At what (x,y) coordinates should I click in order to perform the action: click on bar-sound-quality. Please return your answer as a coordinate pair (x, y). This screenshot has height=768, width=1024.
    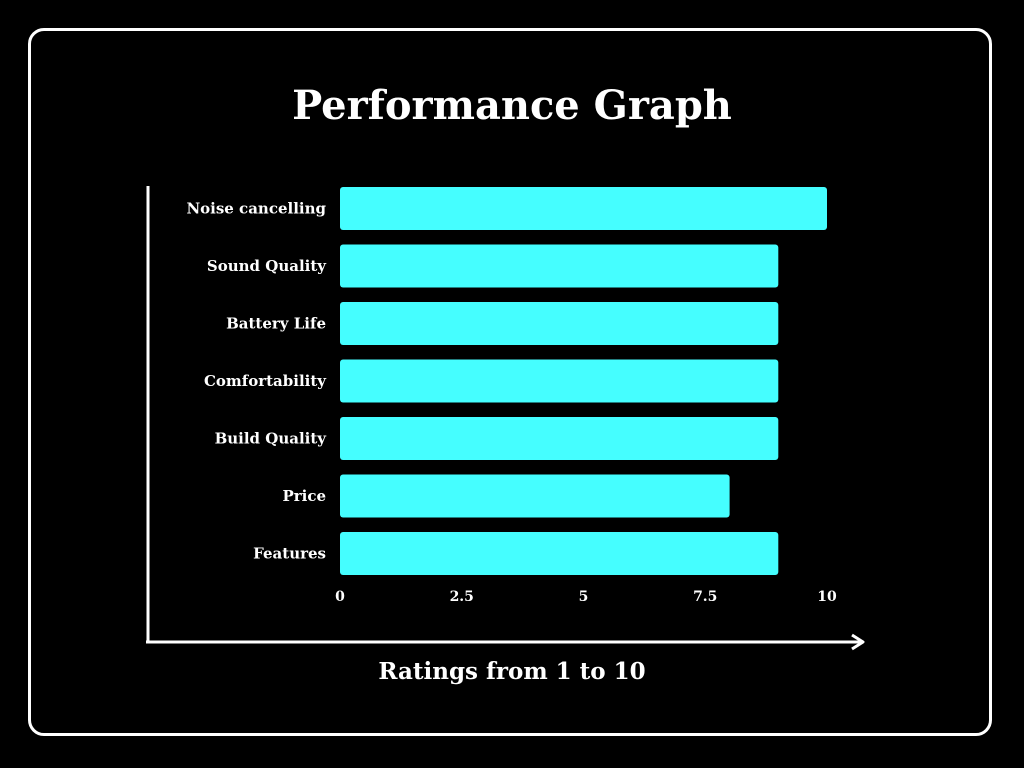
    Looking at the image, I should click on (559, 266).